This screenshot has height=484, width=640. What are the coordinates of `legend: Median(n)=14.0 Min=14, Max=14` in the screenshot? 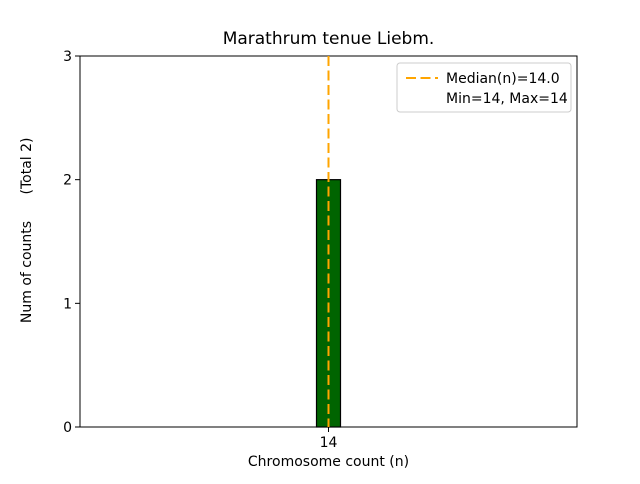 It's located at (484, 87).